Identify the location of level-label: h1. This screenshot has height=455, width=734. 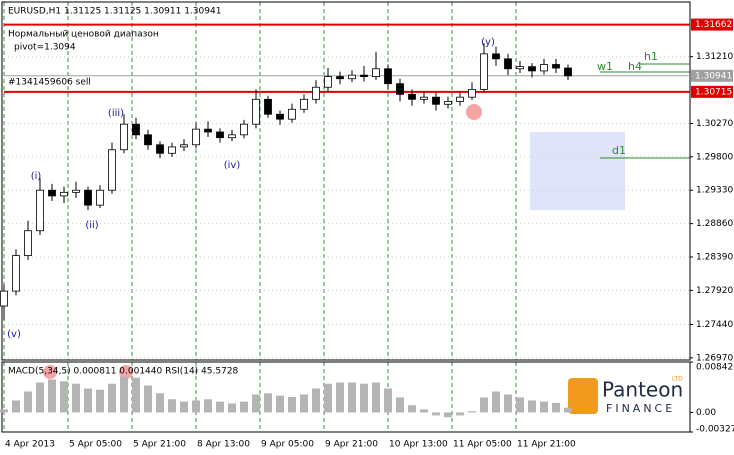
(651, 56).